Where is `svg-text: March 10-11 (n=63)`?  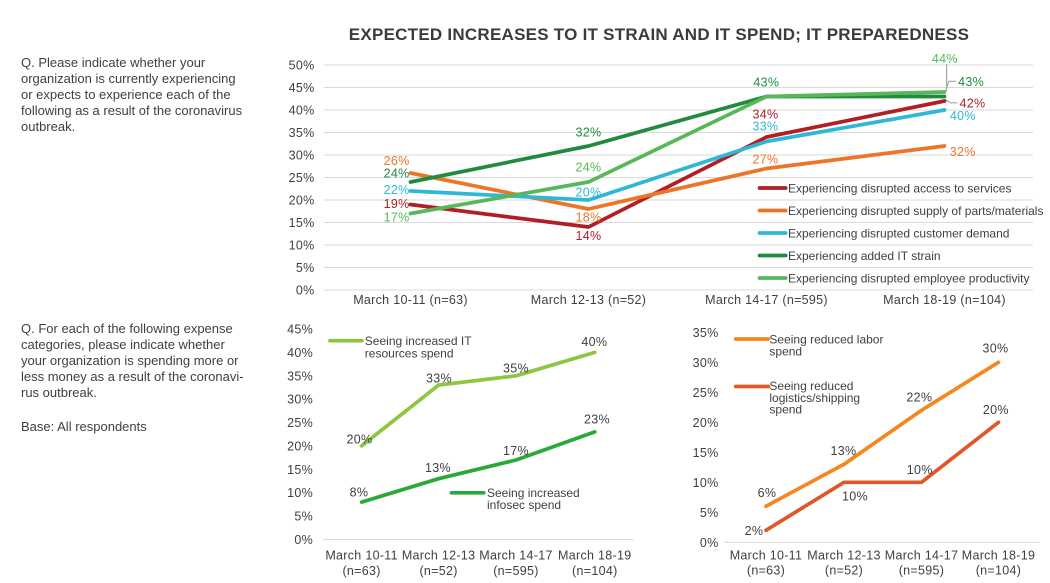
svg-text: March 10-11 (n=63) is located at coordinates (410, 300).